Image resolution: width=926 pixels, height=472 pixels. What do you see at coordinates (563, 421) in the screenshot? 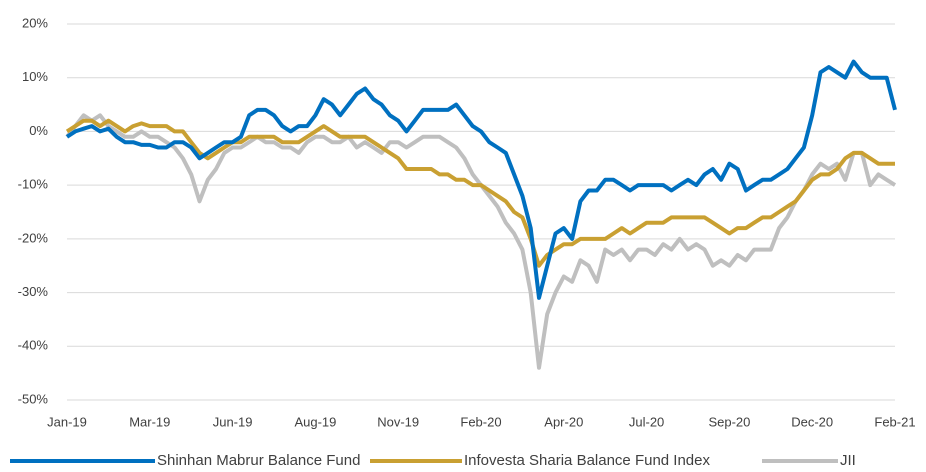
I see `x-tick-label: Apr-20` at bounding box center [563, 421].